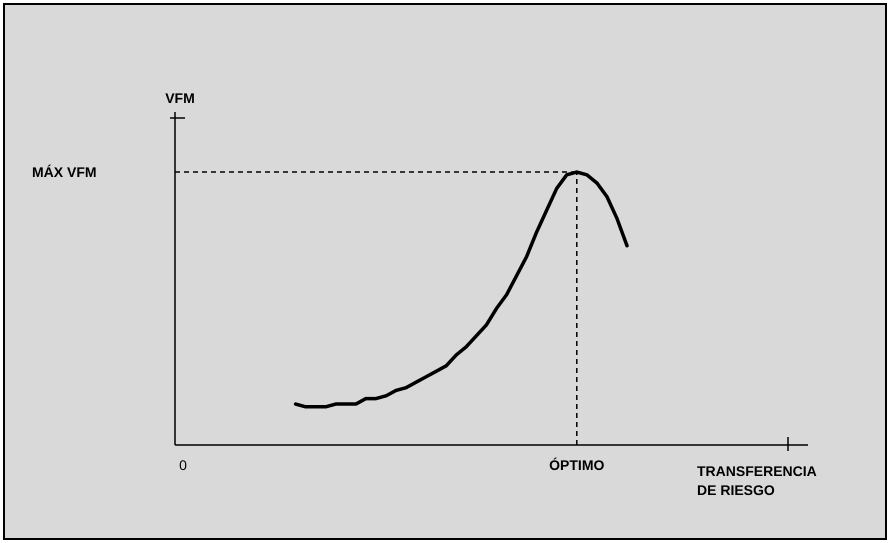 The height and width of the screenshot is (543, 890). I want to click on text: 0, so click(183, 465).